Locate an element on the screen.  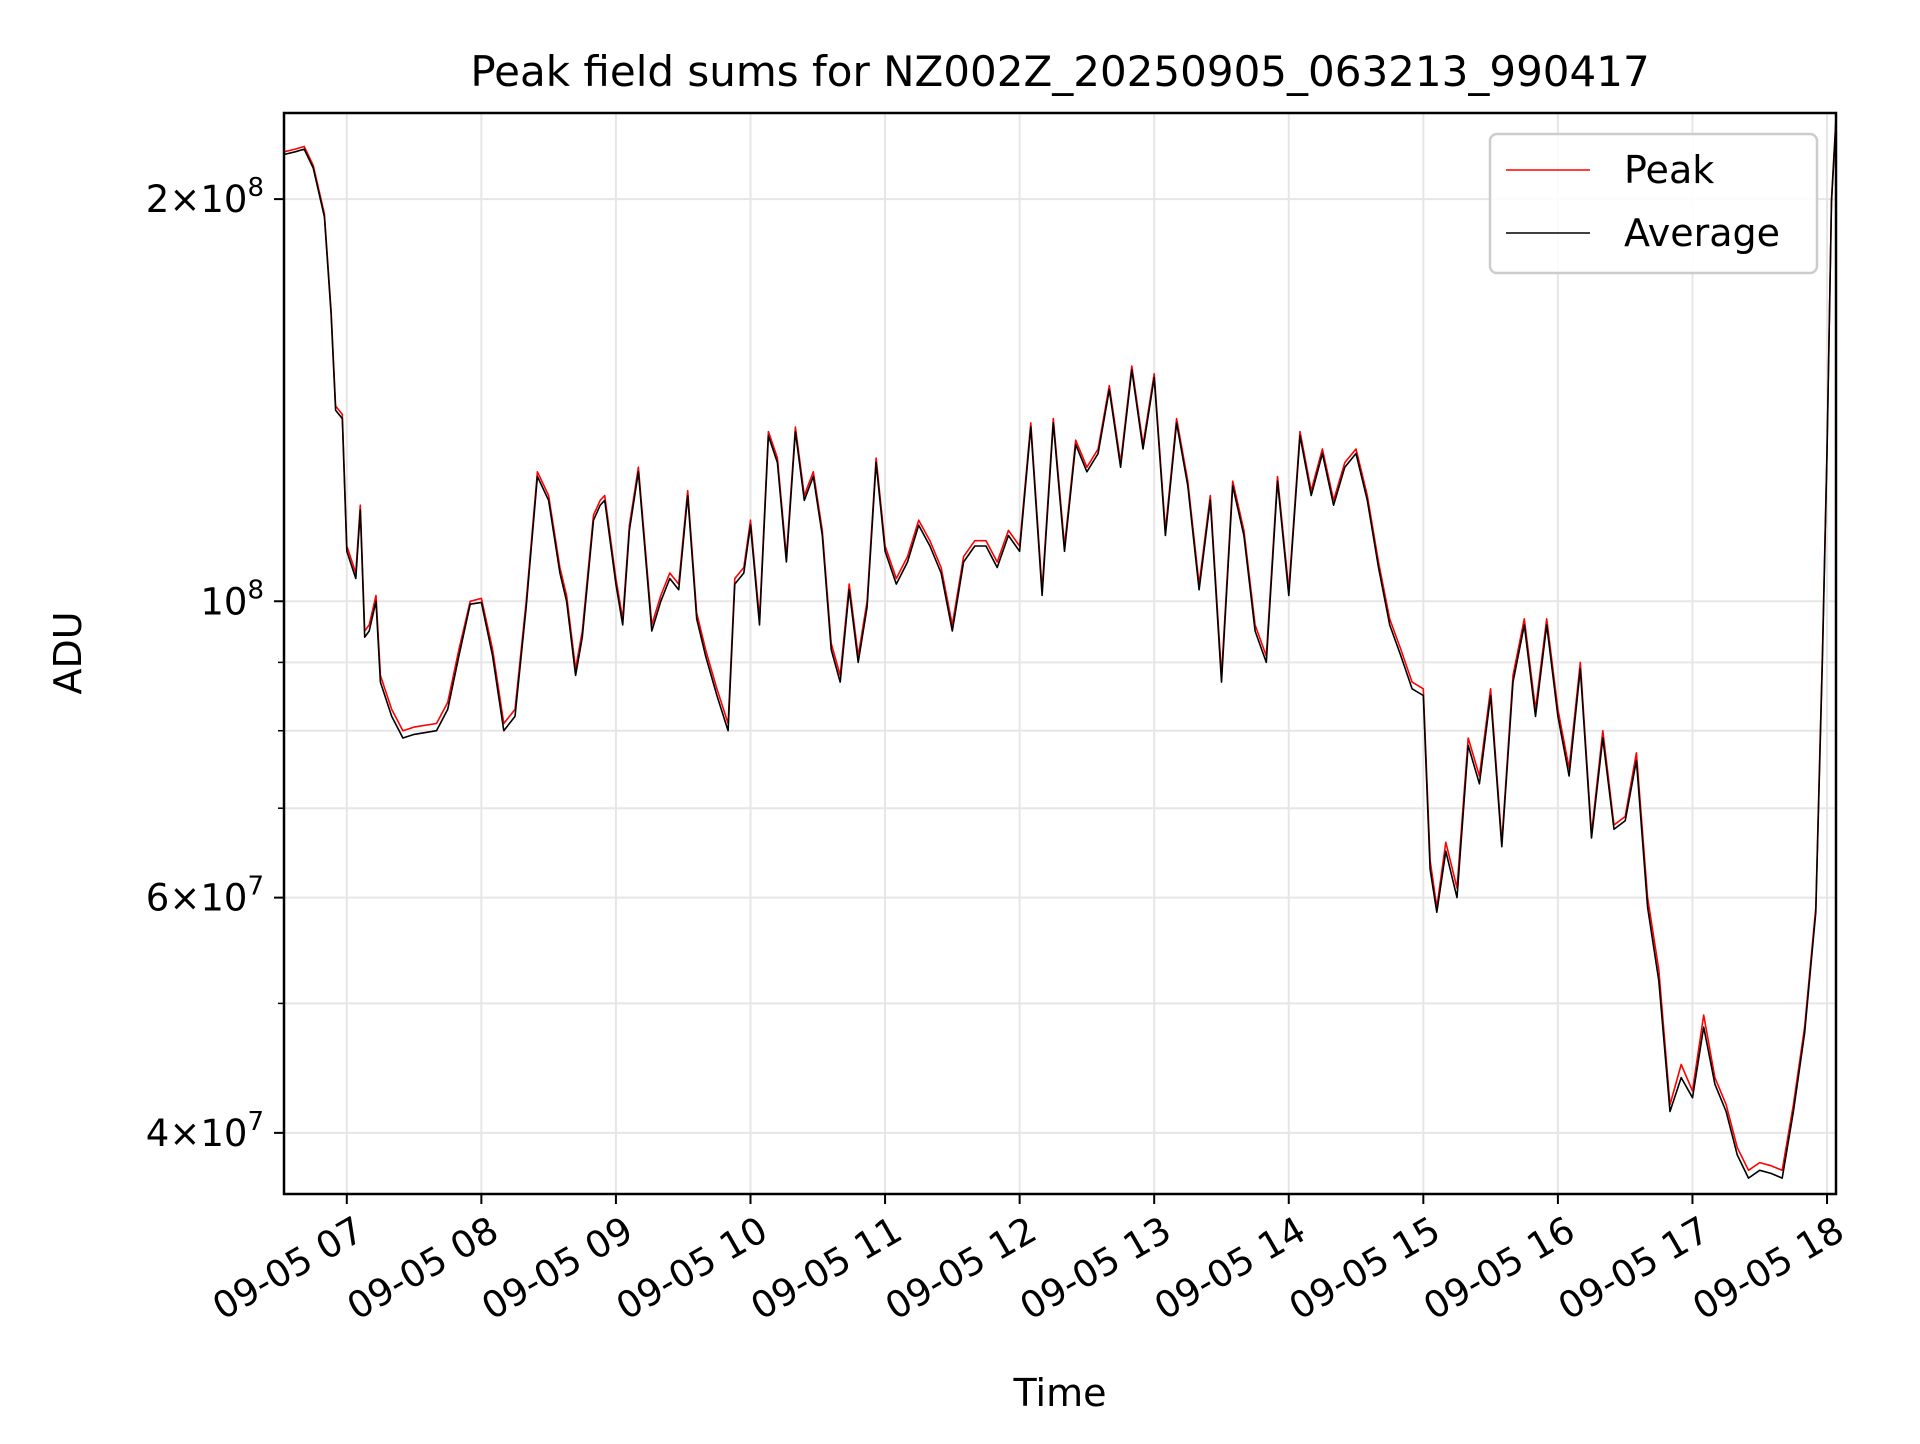
y-tick-label: 108 is located at coordinates (232, 599).